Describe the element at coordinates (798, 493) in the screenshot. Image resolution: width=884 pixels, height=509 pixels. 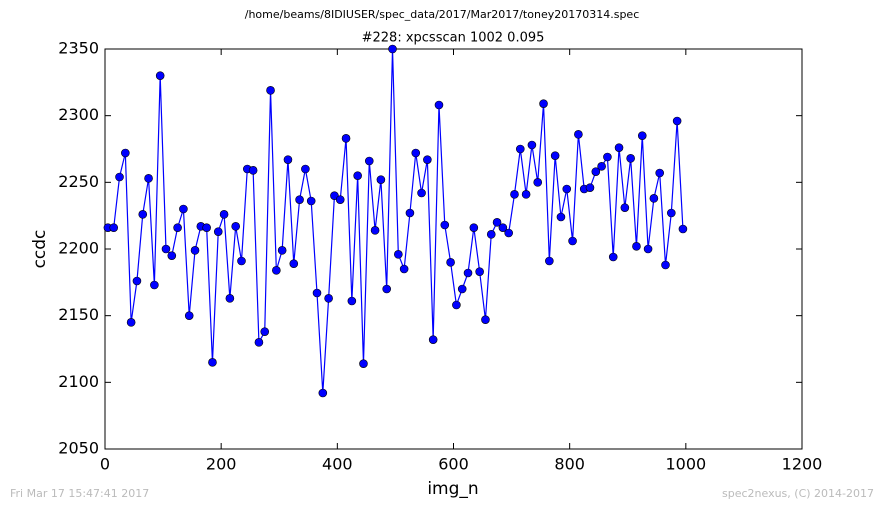
I see `credit: spec2nexus, (C) 2014-2017` at that location.